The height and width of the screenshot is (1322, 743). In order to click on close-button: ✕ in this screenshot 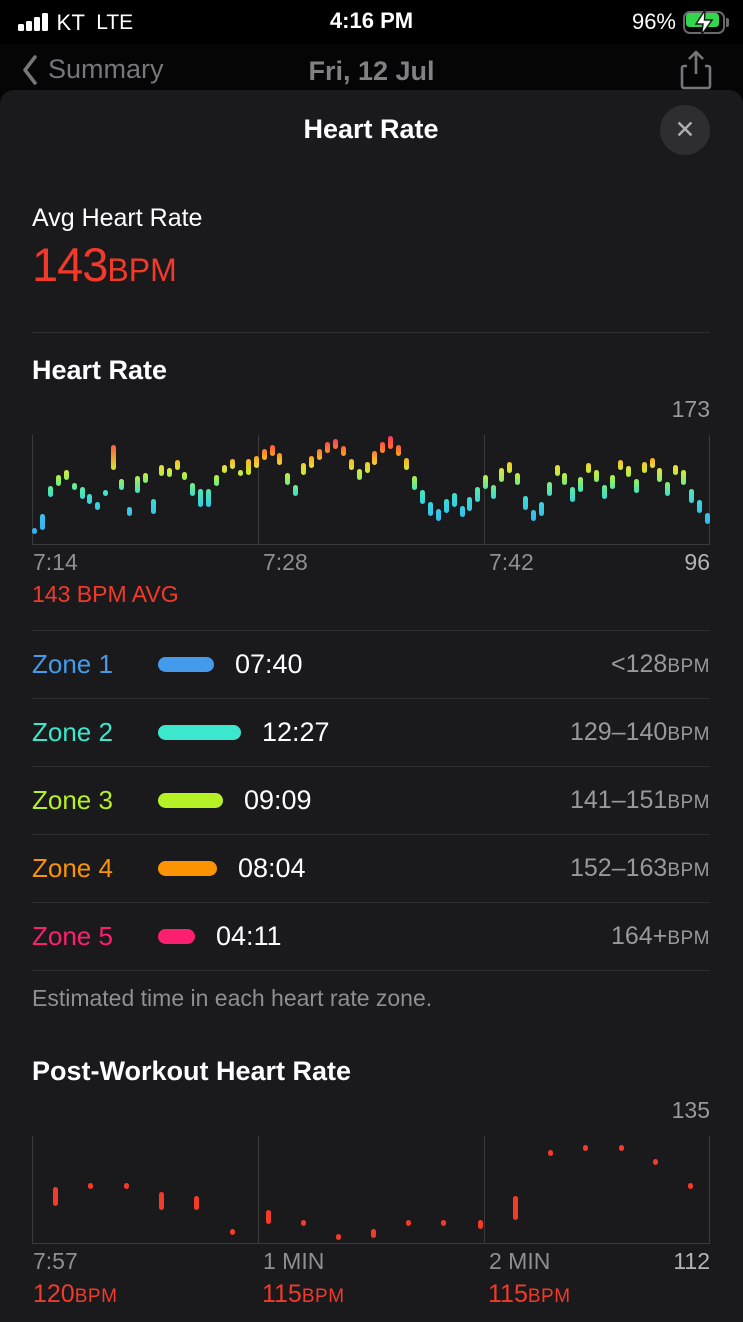, I will do `click(685, 130)`.